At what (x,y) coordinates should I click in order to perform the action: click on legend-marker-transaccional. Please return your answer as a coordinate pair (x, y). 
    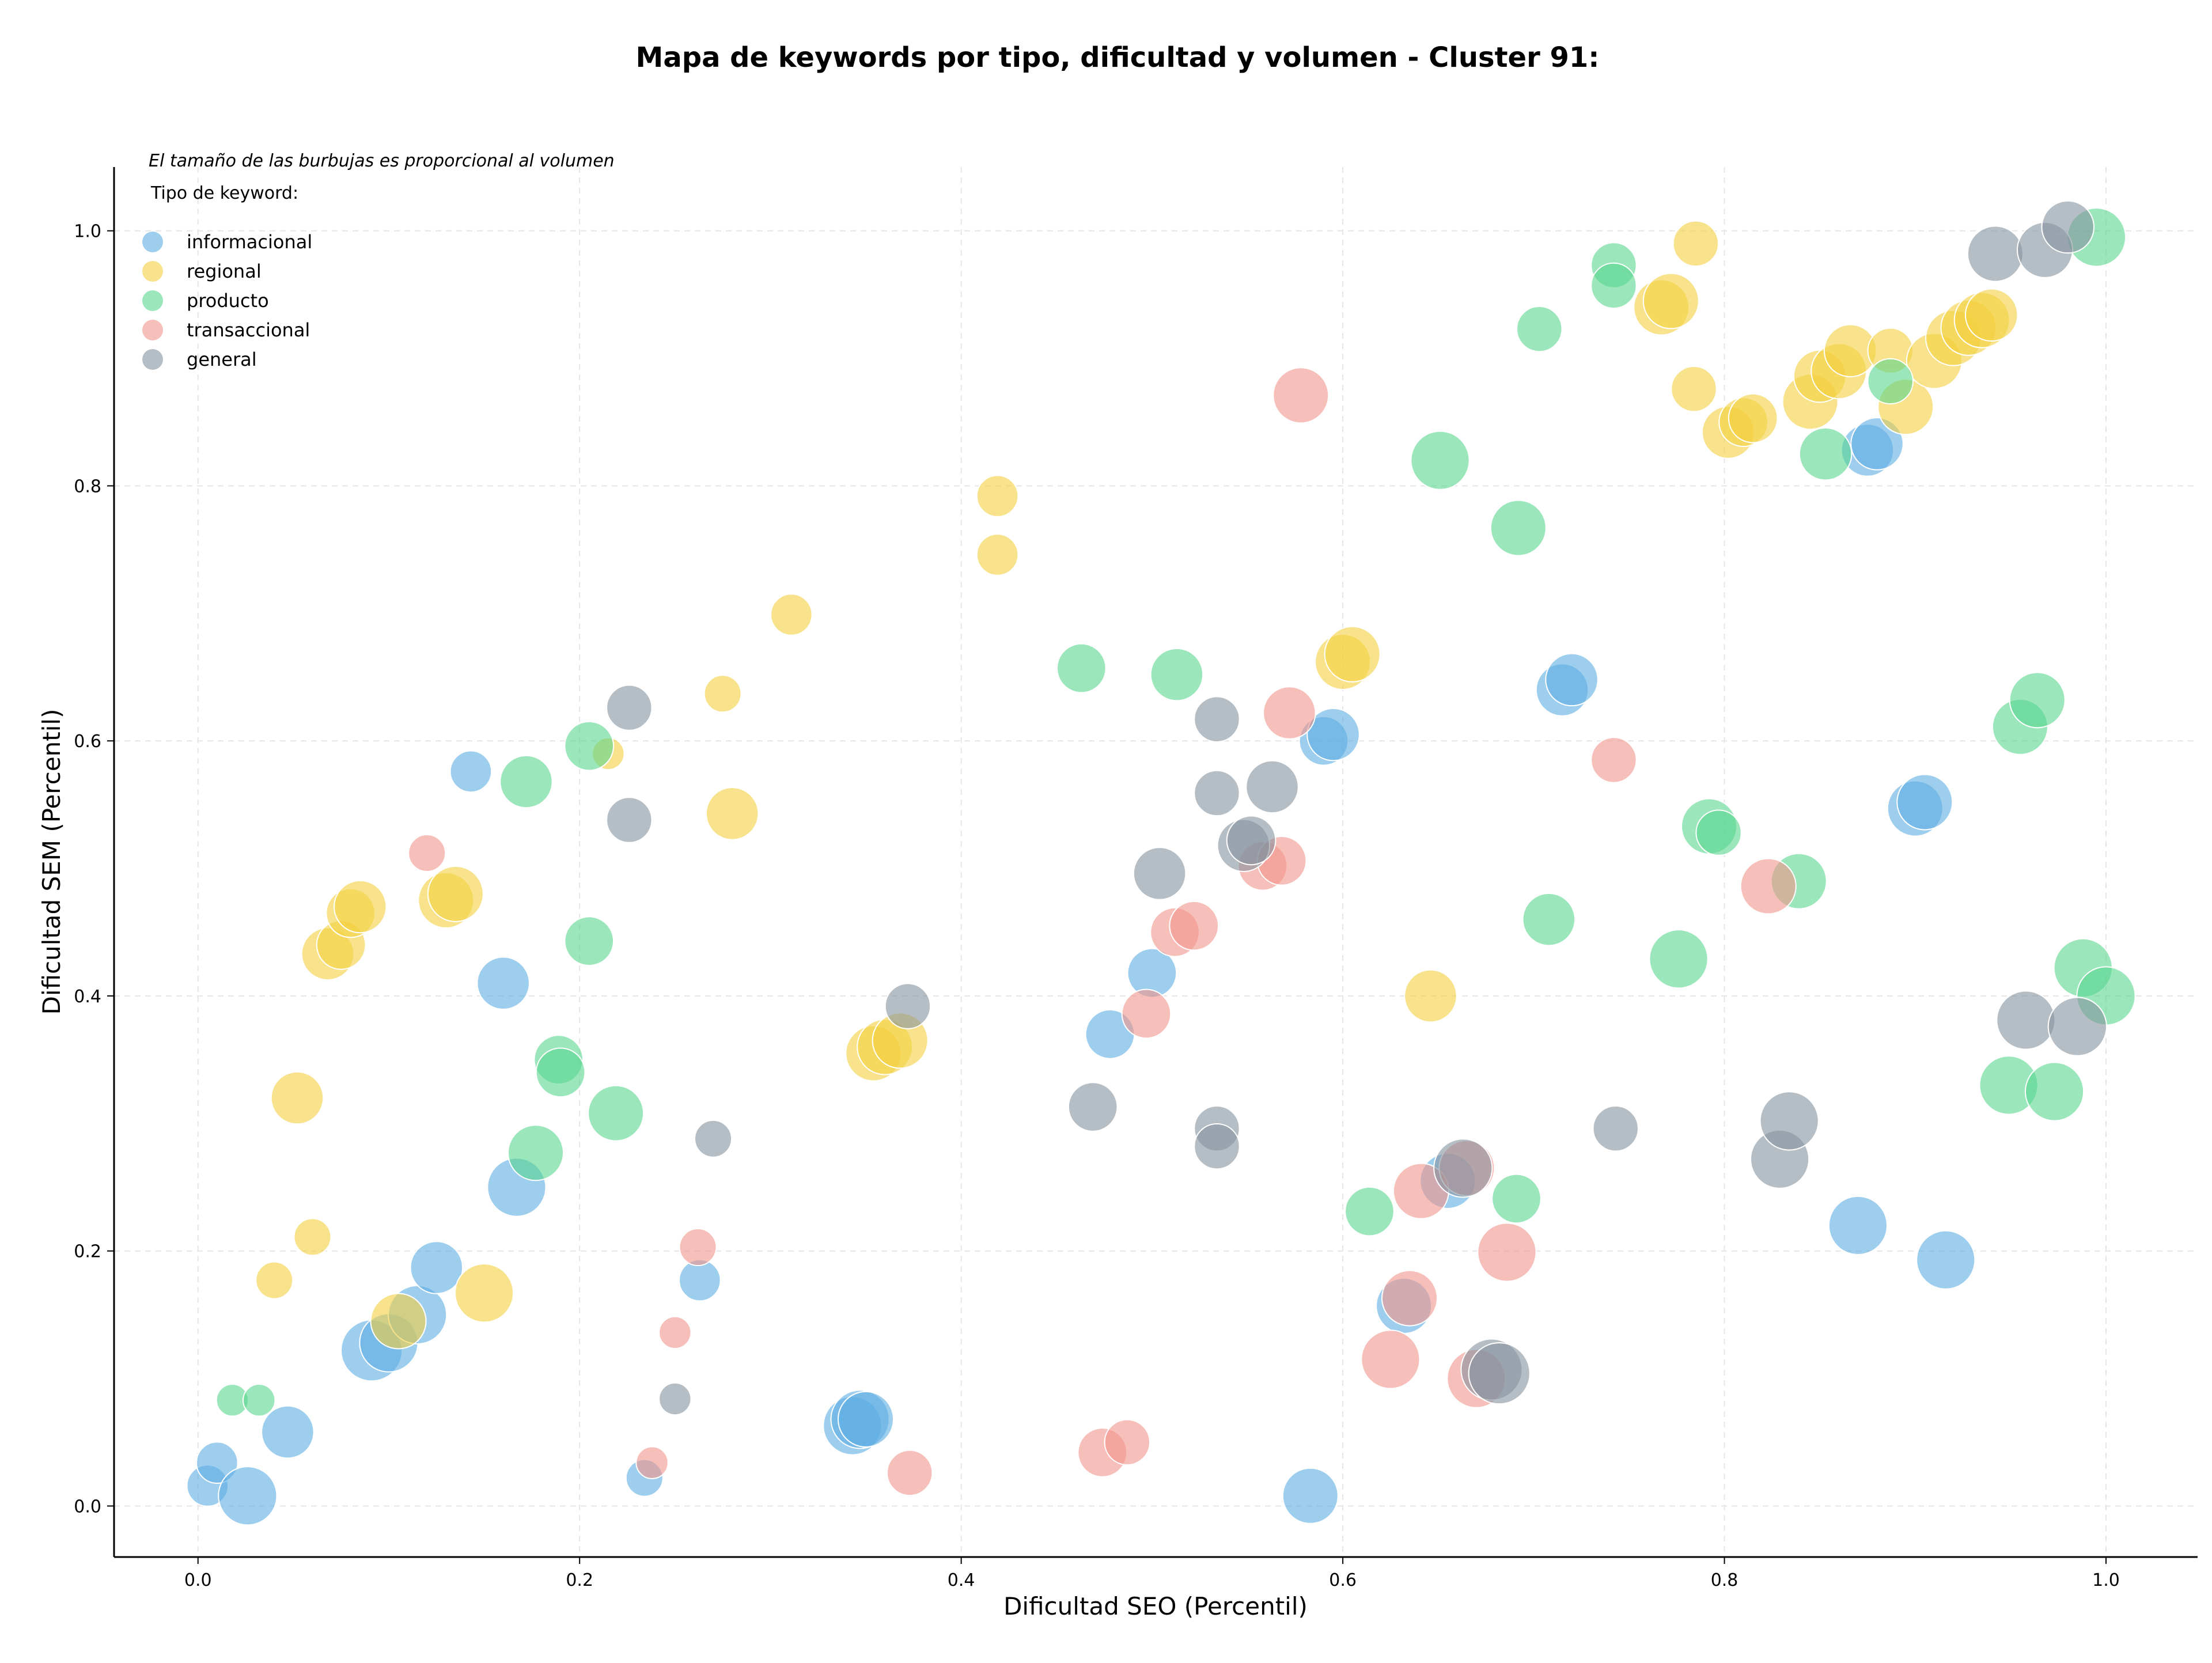
    Looking at the image, I should click on (152, 330).